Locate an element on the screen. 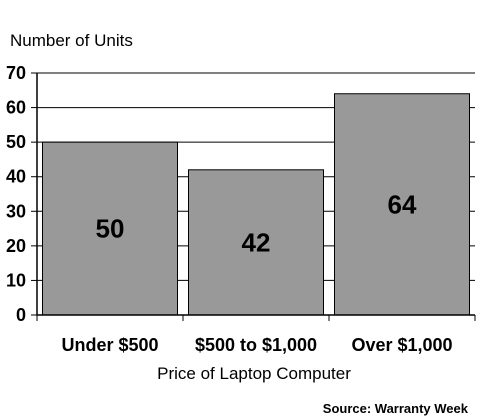  bar-value-label: 42 is located at coordinates (256, 242).